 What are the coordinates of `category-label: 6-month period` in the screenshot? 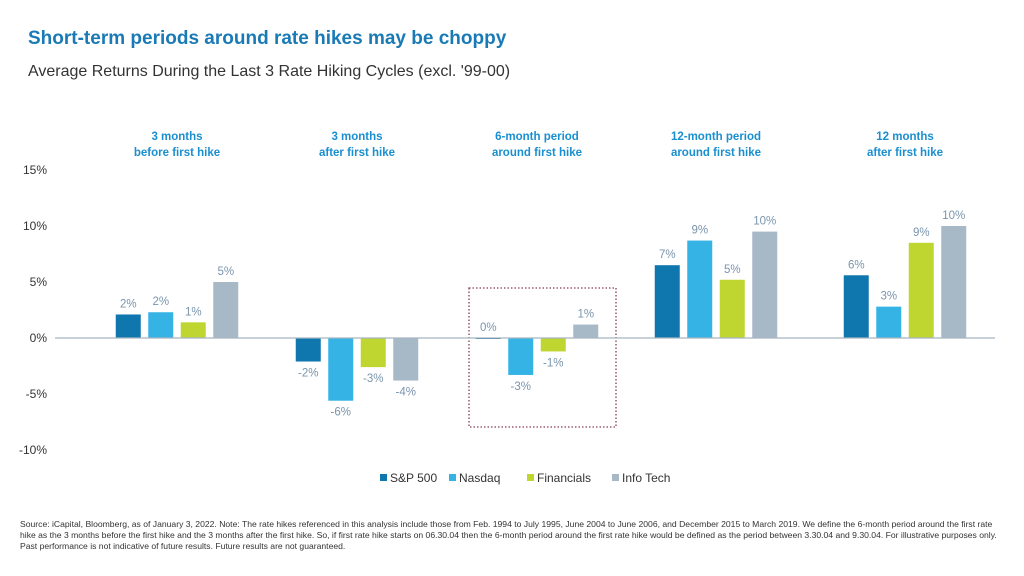 It's located at (537, 137).